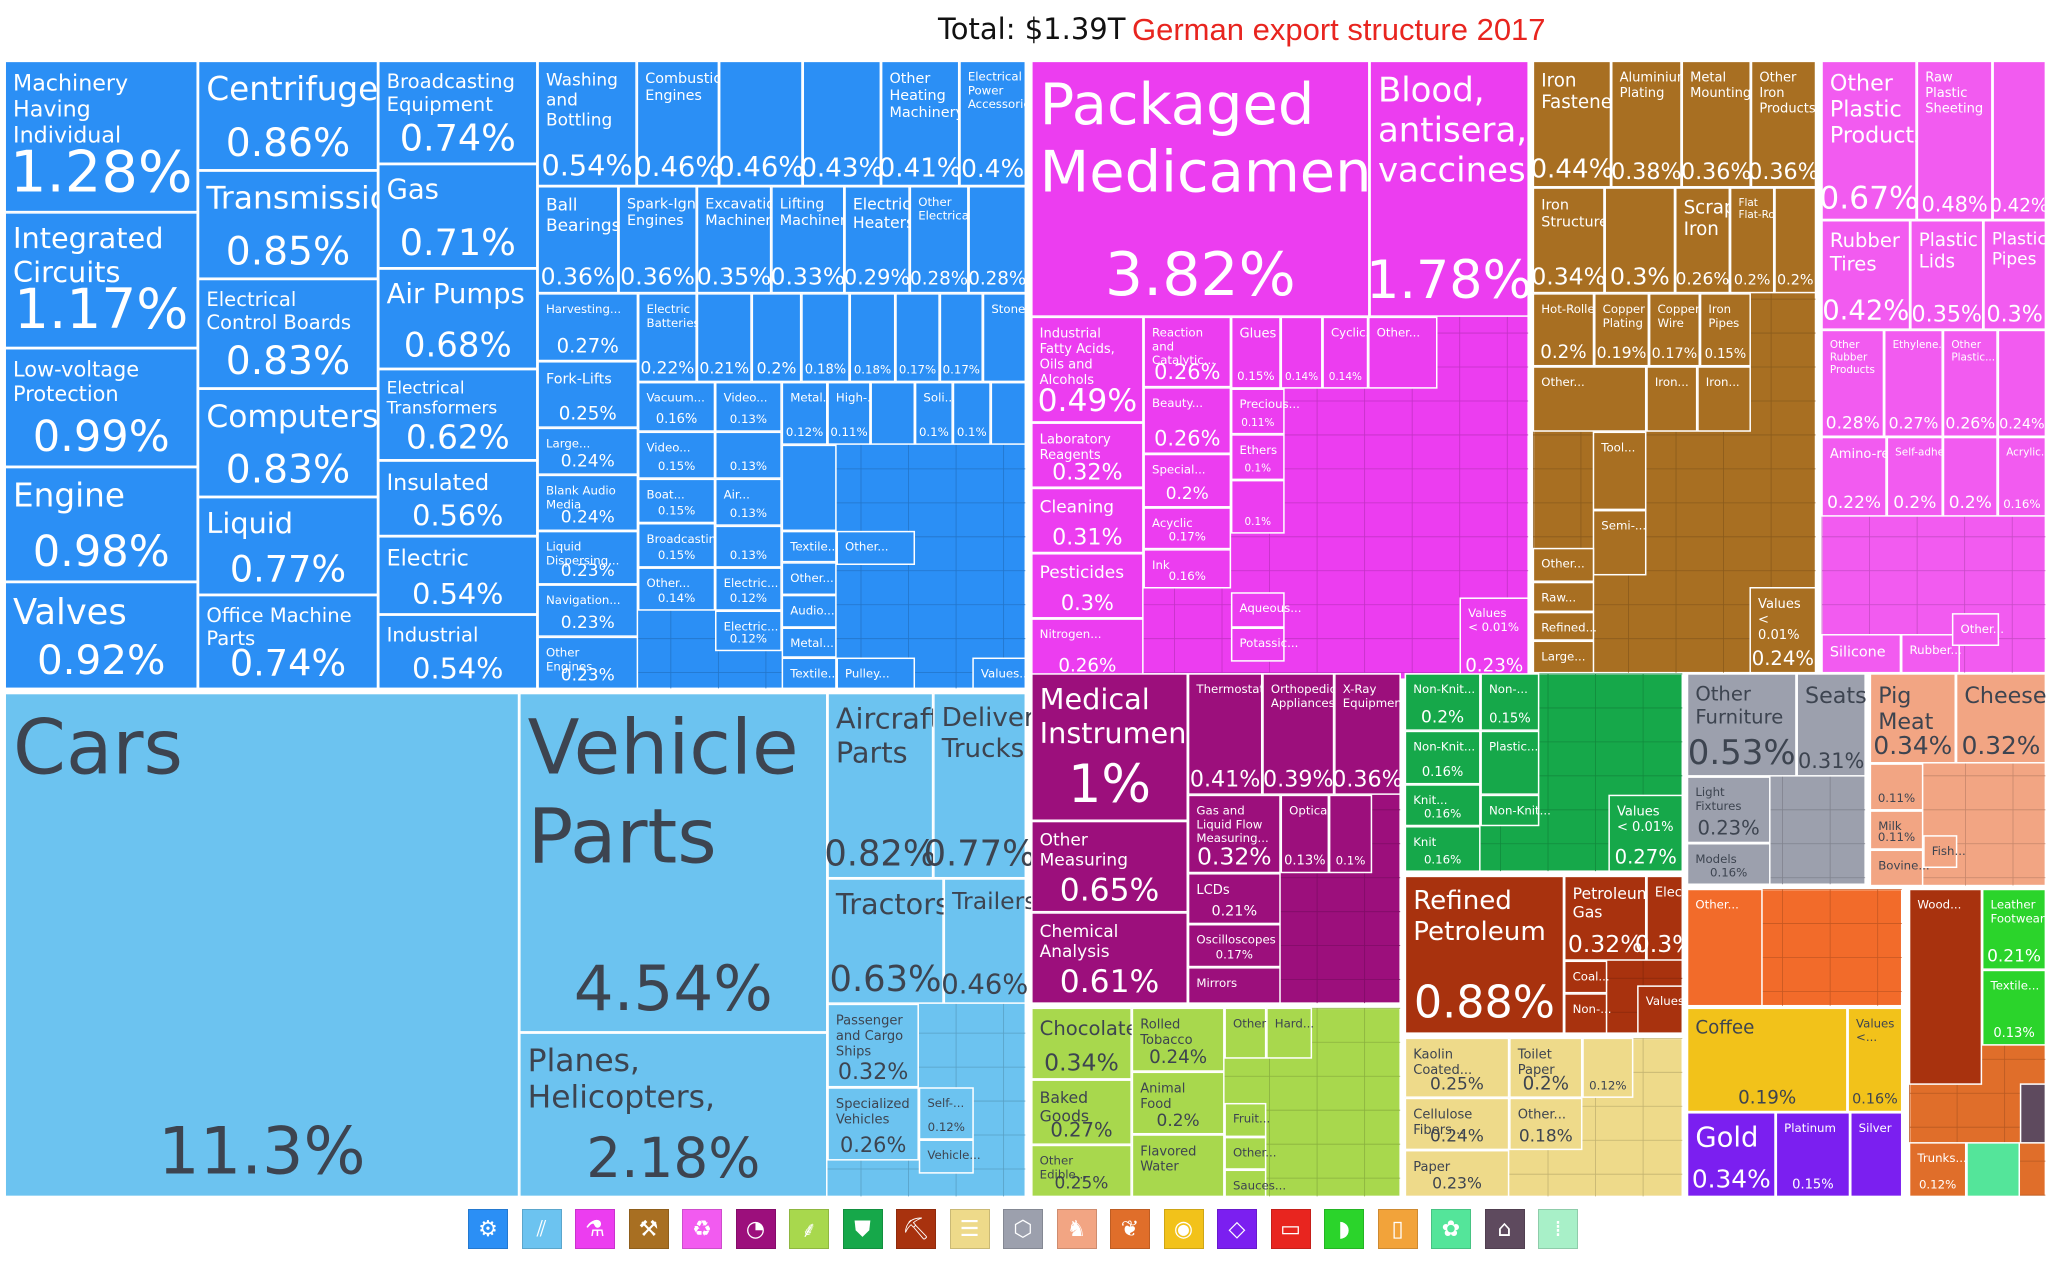 The height and width of the screenshot is (1262, 2048). I want to click on treemap-cell: Nitrogen... 0.26%, so click(1087, 649).